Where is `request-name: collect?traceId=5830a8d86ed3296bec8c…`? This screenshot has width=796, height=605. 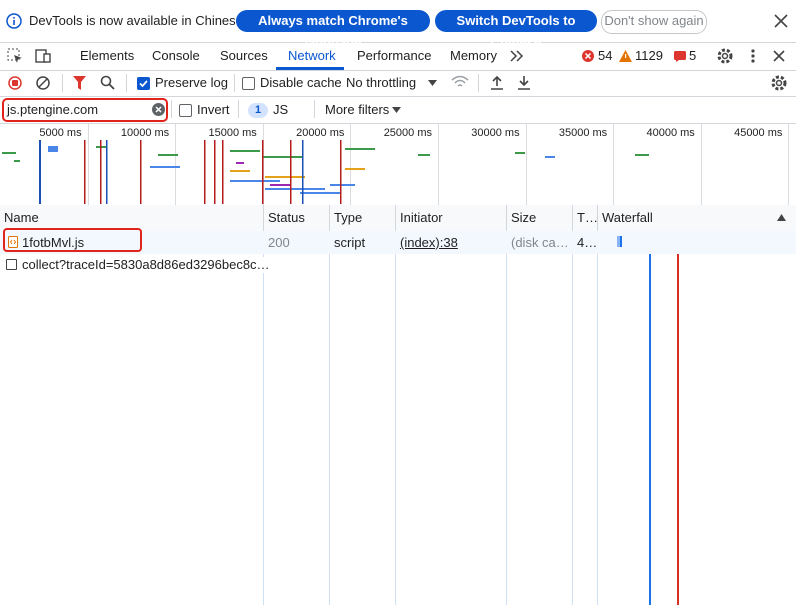
request-name: collect?traceId=5830a8d86ed3296bec8c… is located at coordinates (148, 265).